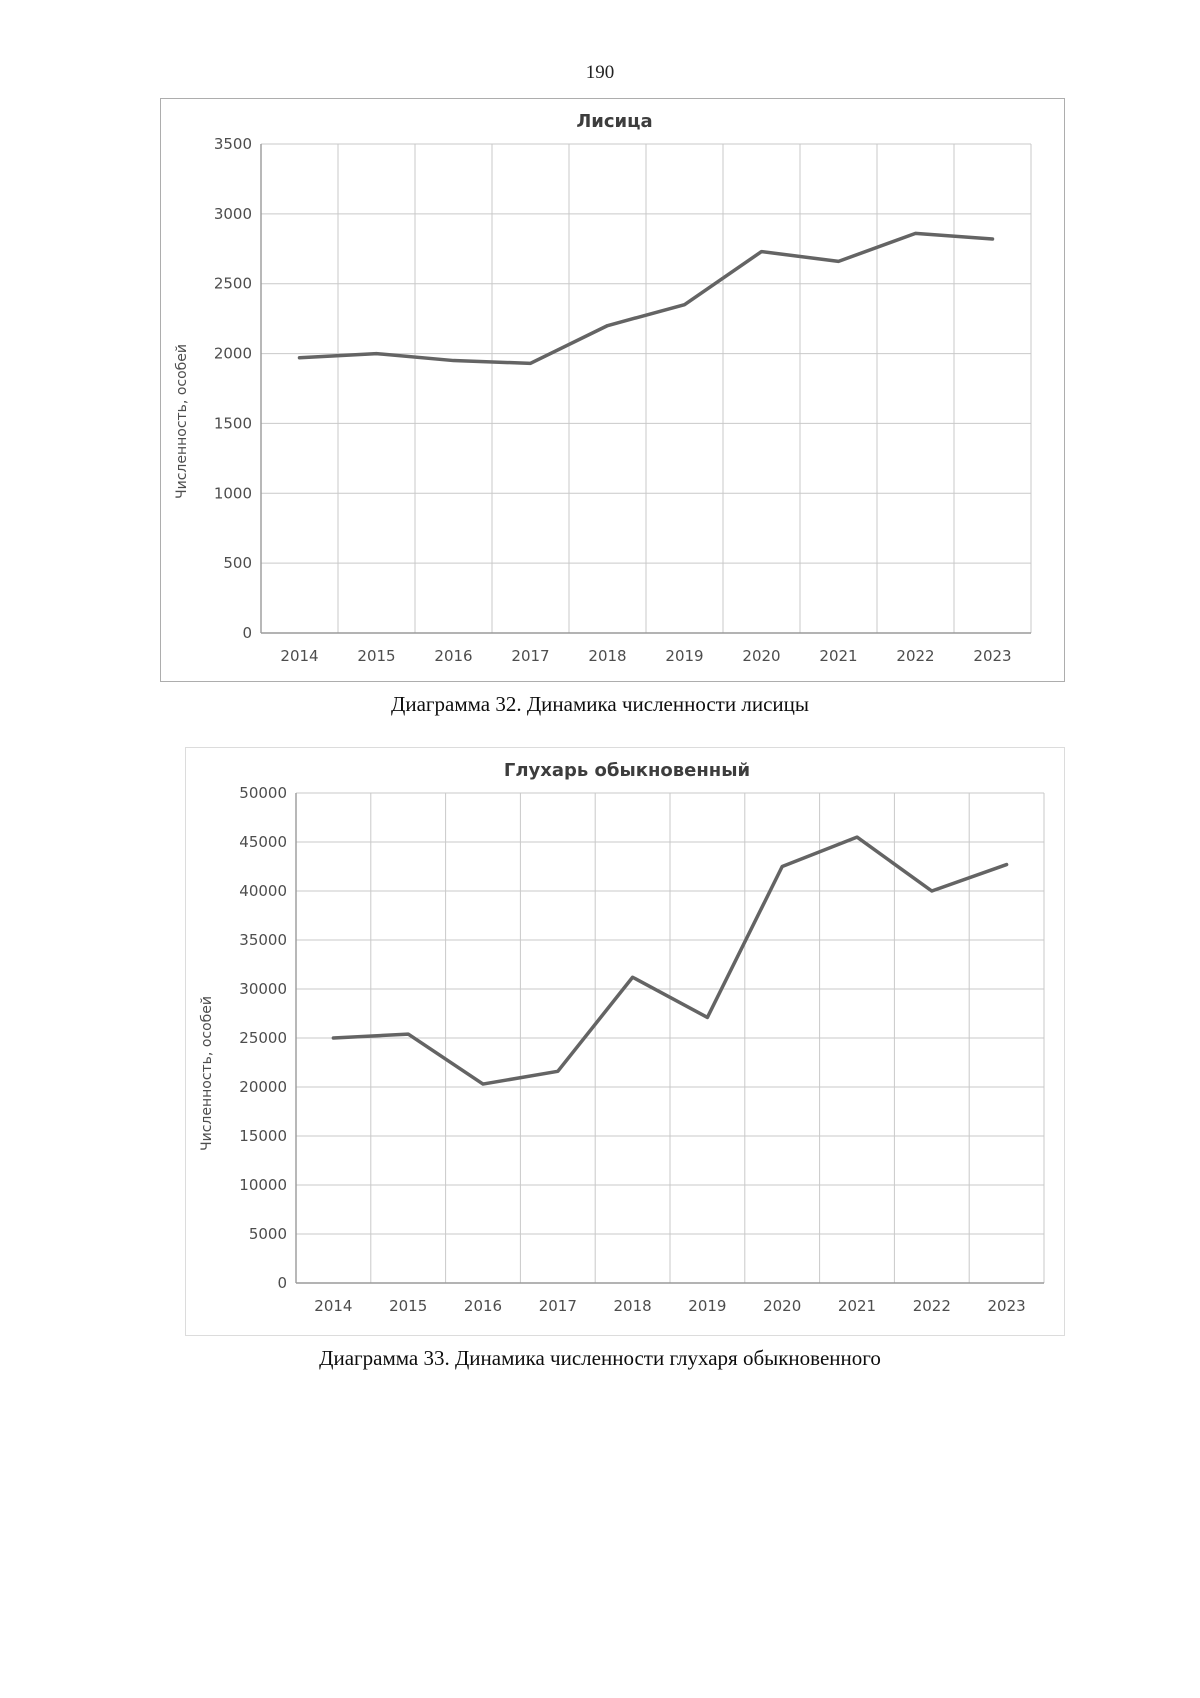 This screenshot has height=1698, width=1200. Describe the element at coordinates (263, 793) in the screenshot. I see `y-tick-label: 50000` at that location.